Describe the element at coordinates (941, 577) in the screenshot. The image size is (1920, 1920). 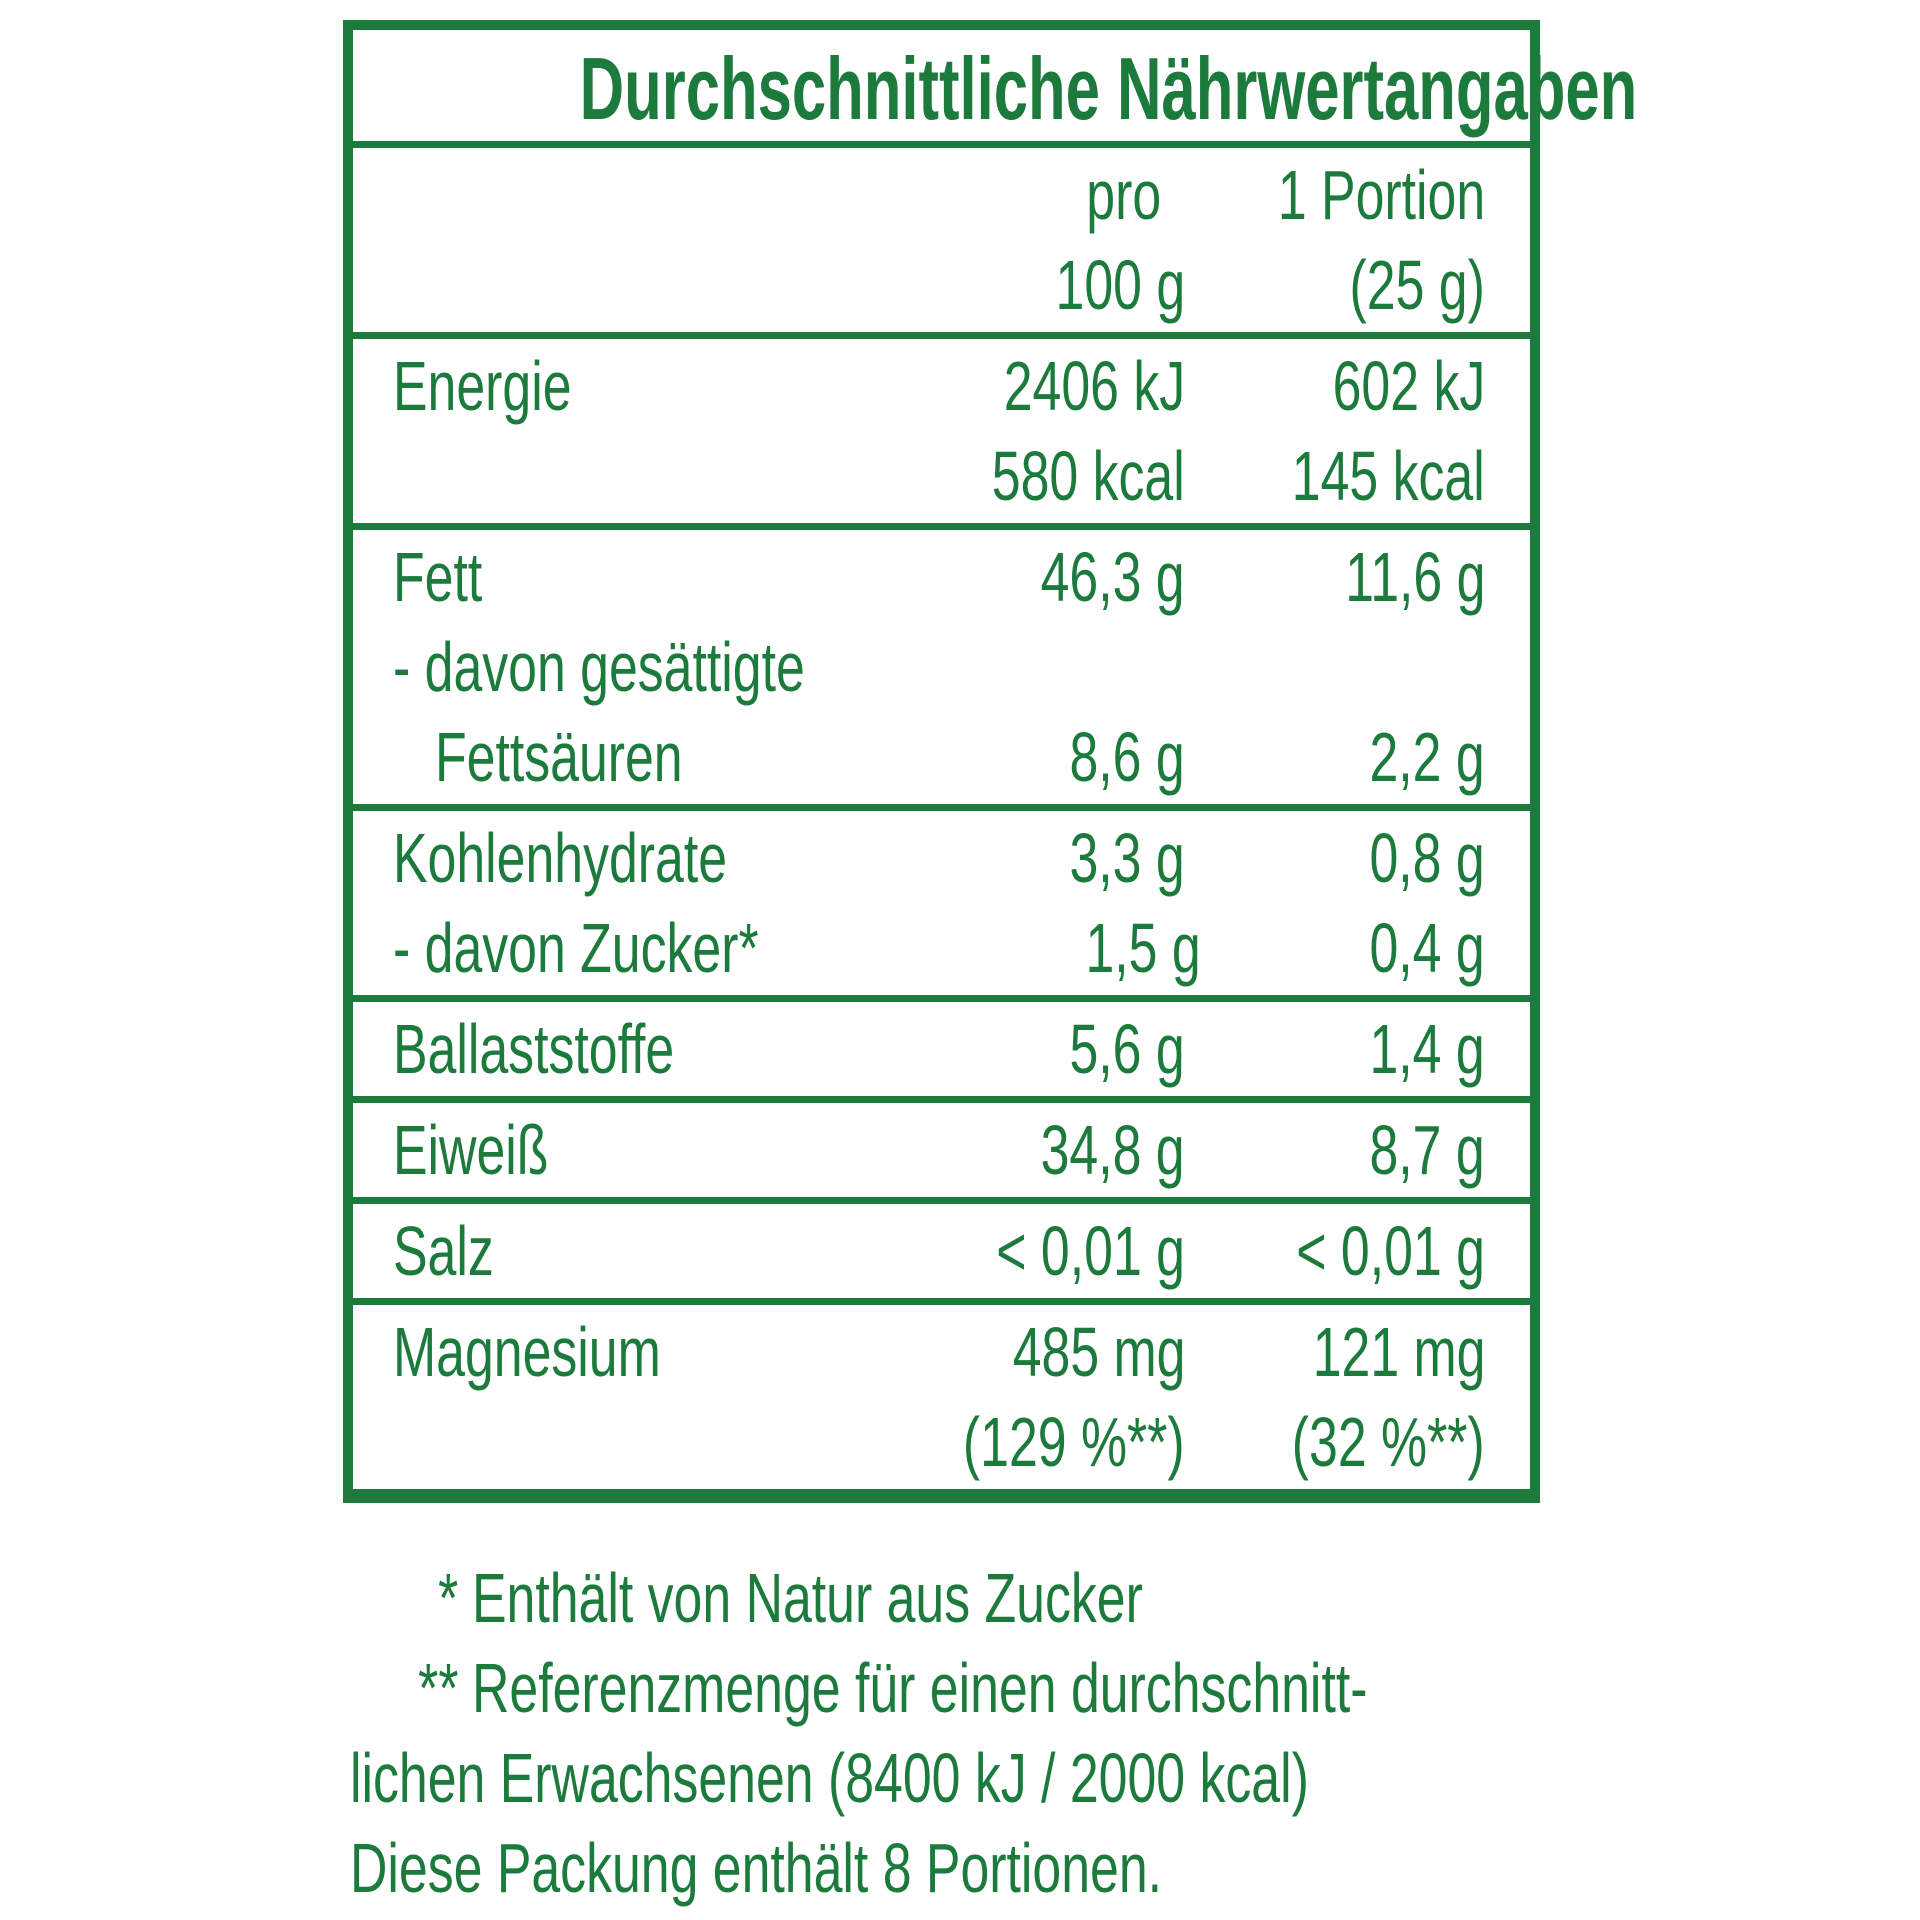
I see `table-row-line: Fett 46,3 g 11,6 g` at that location.